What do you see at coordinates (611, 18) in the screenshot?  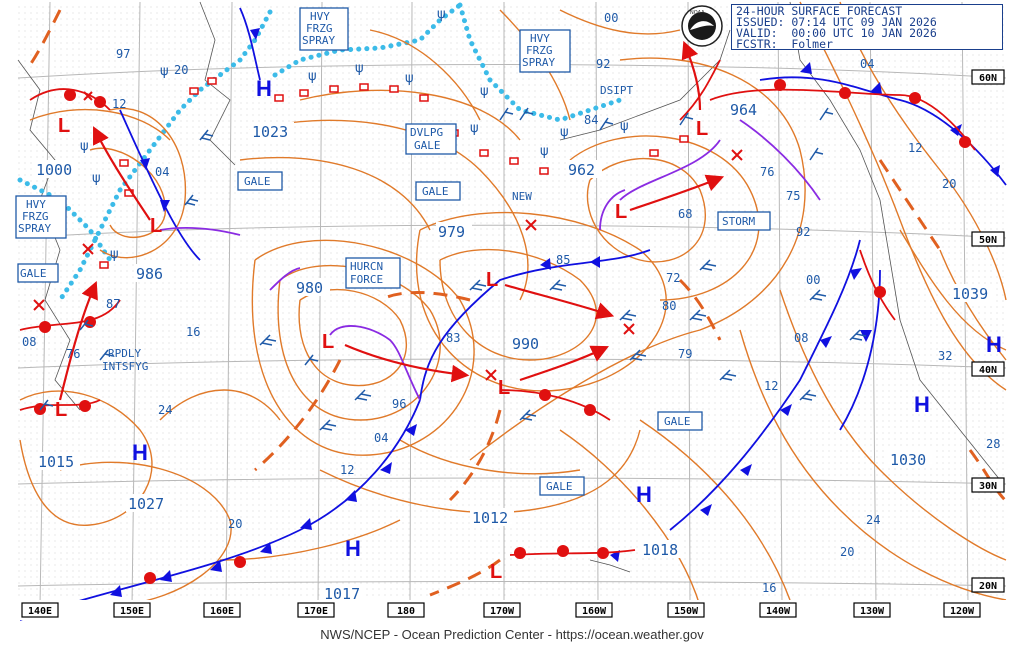 I see `svg-text: 00` at bounding box center [611, 18].